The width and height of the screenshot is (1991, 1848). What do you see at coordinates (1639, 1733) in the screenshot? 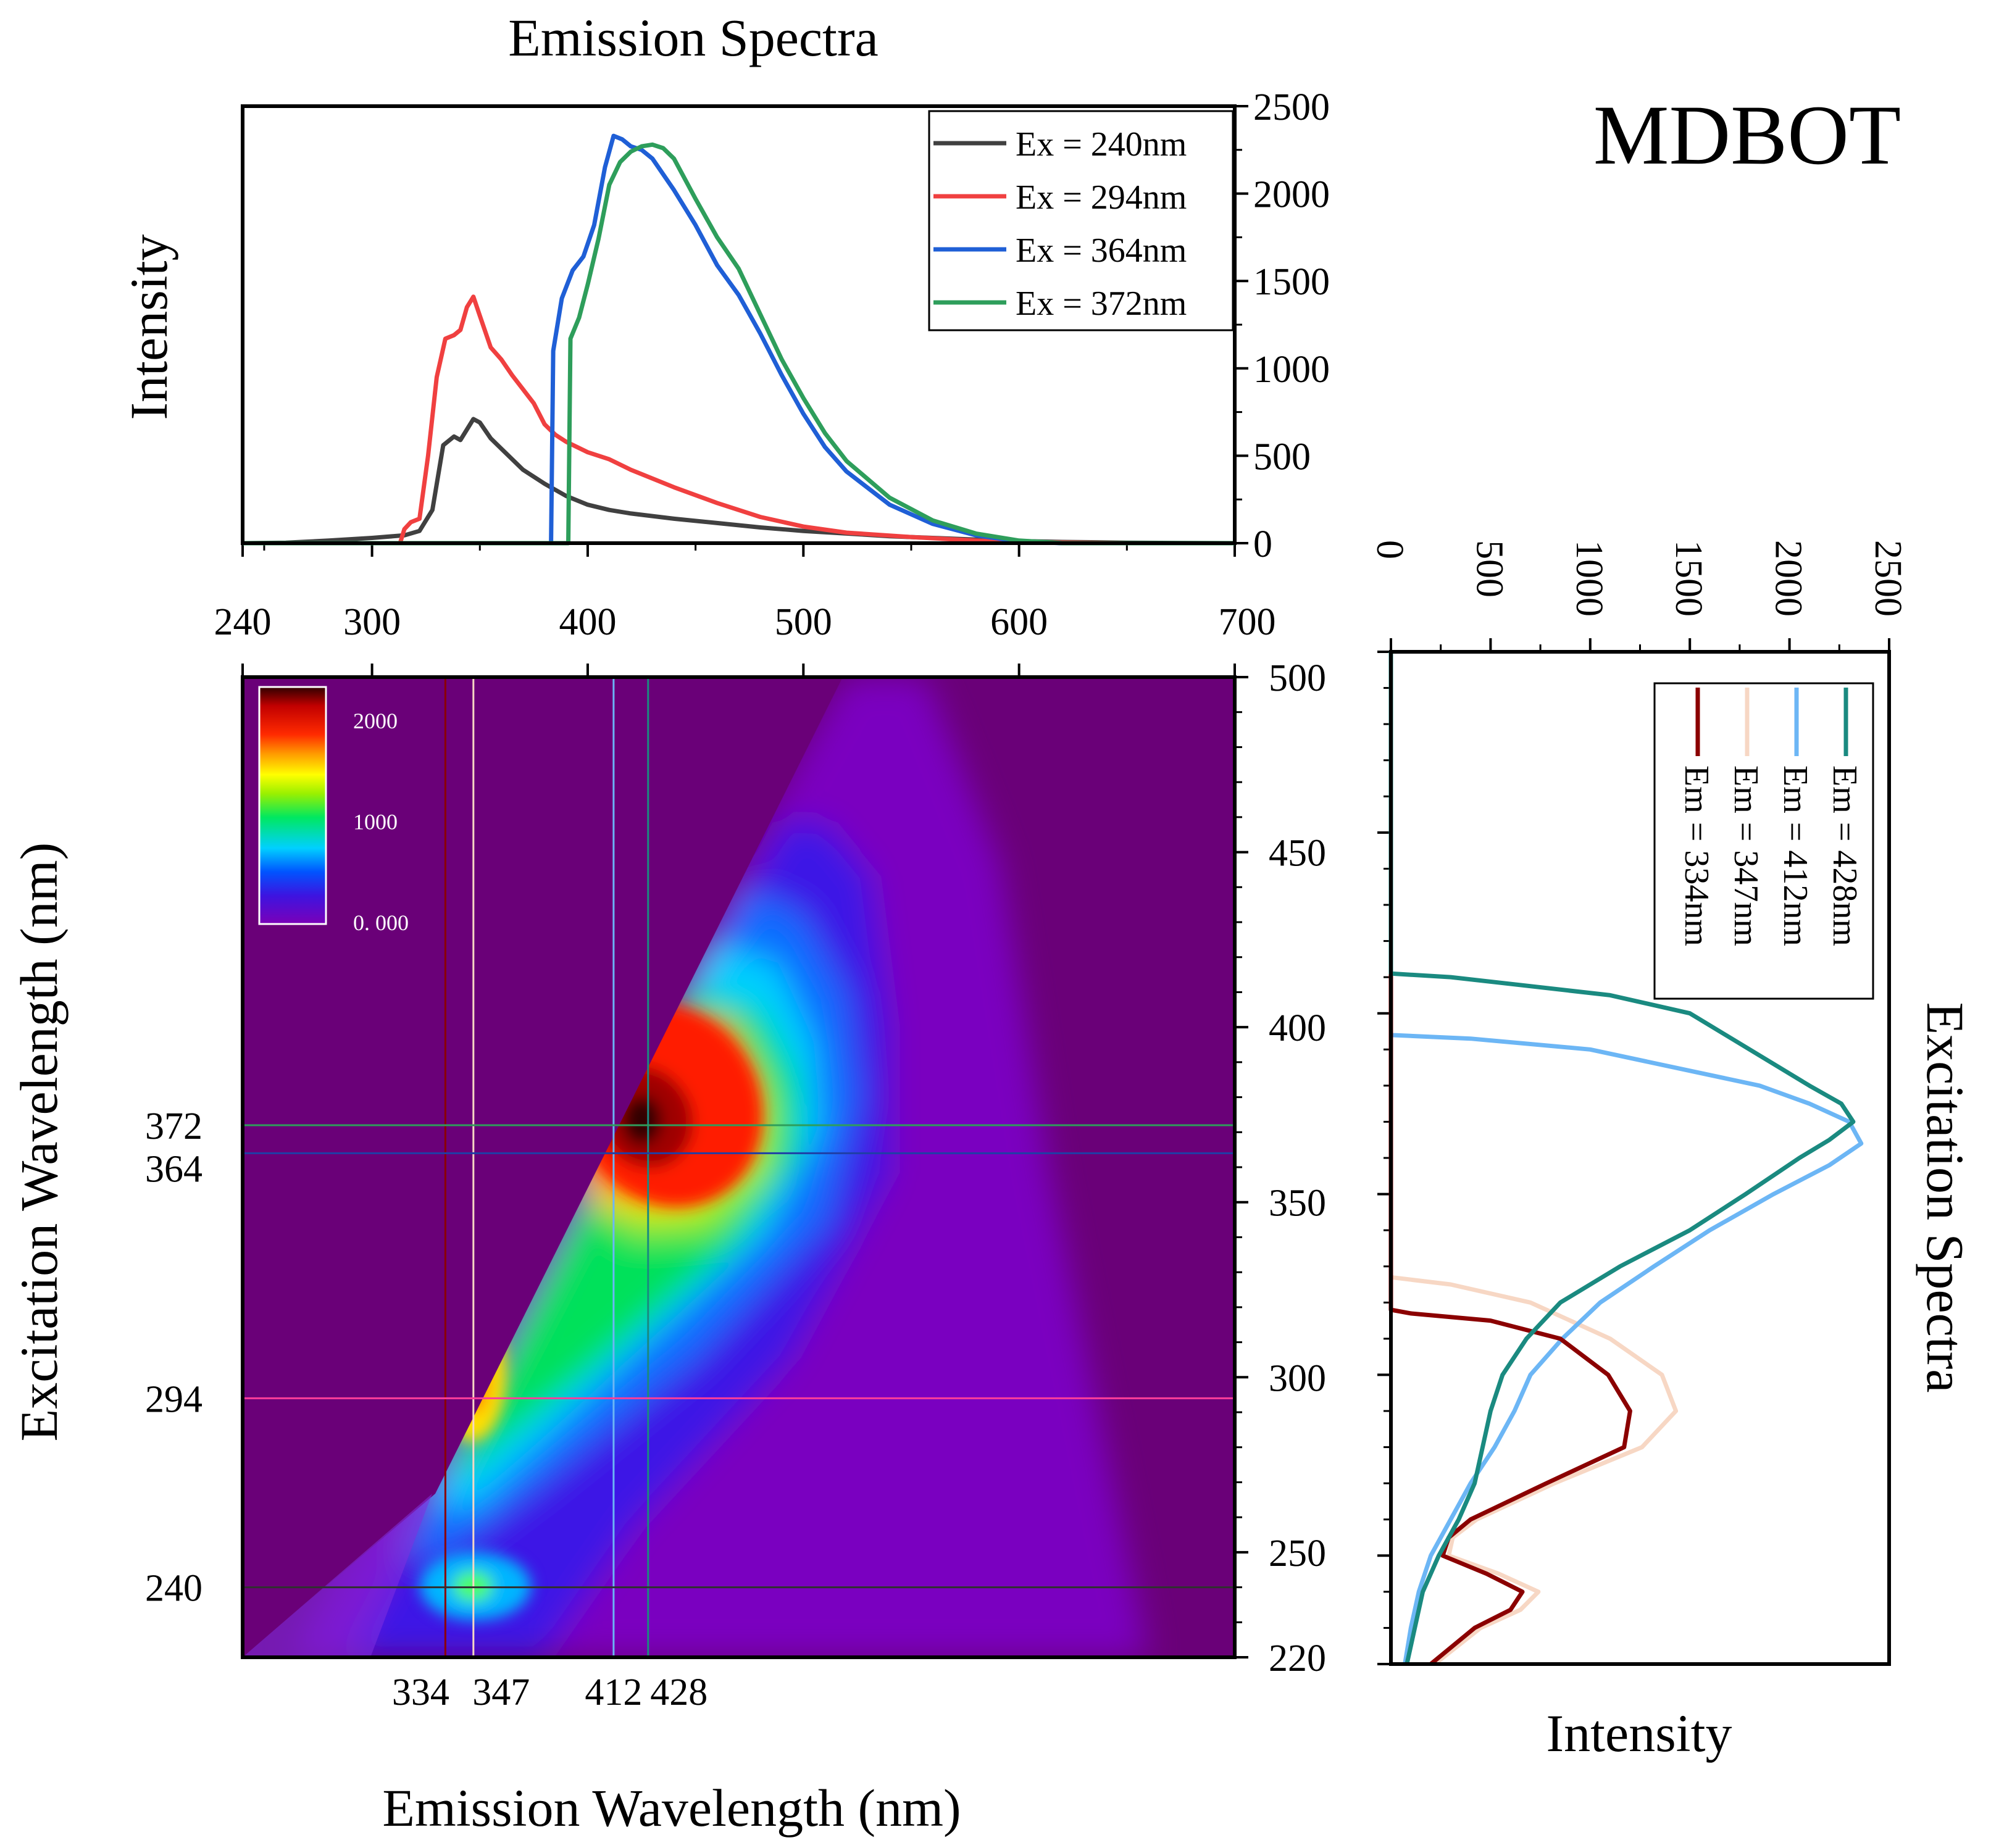
I see `excitation-xlabel: Intensity` at bounding box center [1639, 1733].